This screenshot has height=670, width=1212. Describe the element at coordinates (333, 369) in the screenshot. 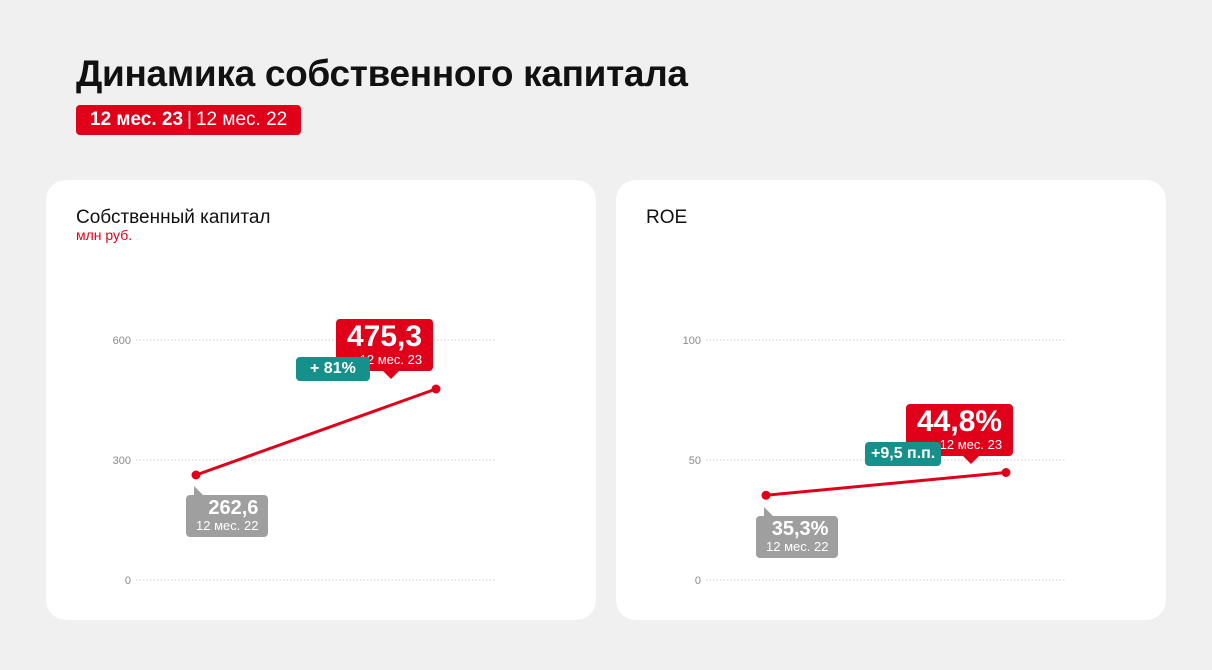

I see `change-badge: + 81%` at that location.